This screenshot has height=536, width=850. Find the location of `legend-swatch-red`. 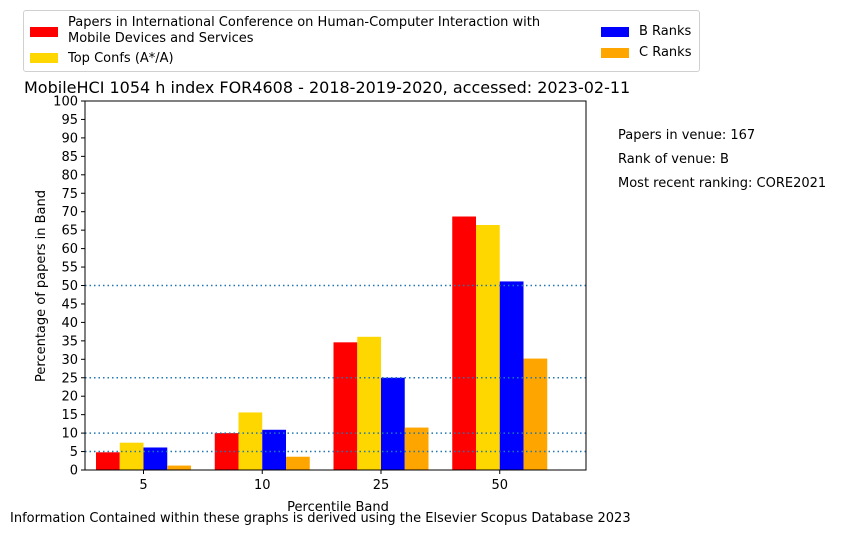

legend-swatch-red is located at coordinates (44, 32).